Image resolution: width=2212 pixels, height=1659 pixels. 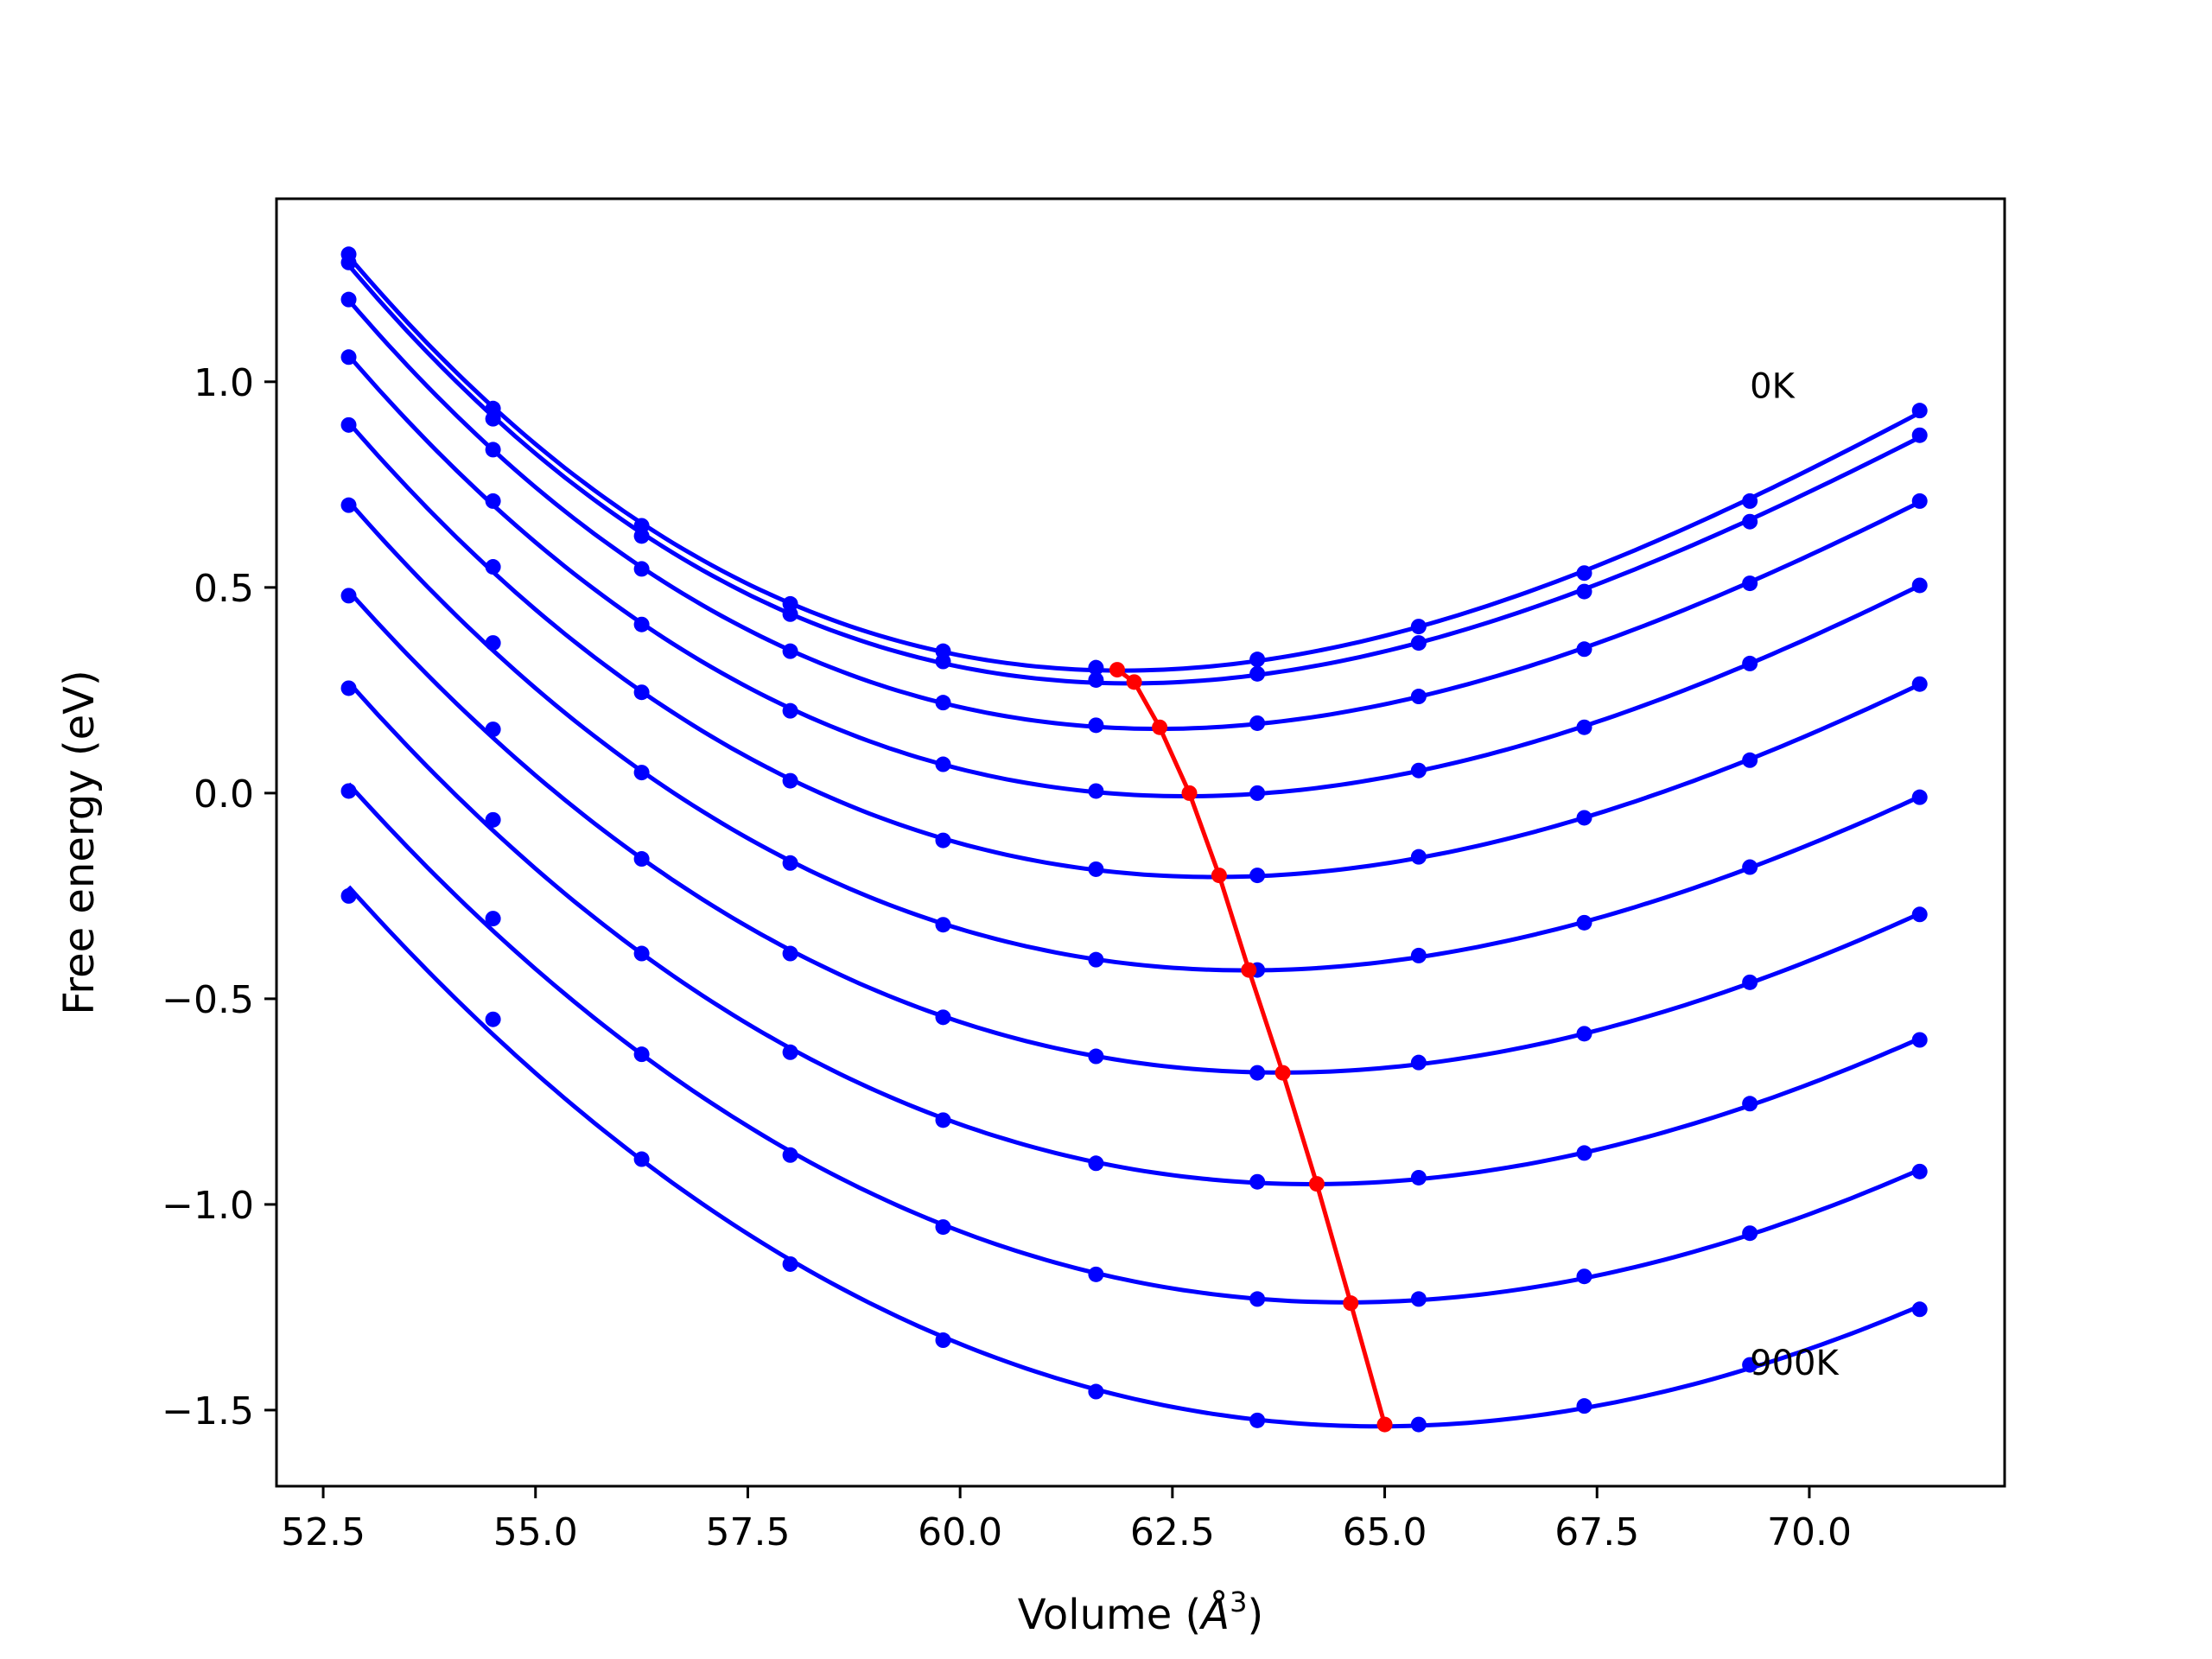 I want to click on y-tick-label-1: 0.5, so click(x=224, y=589).